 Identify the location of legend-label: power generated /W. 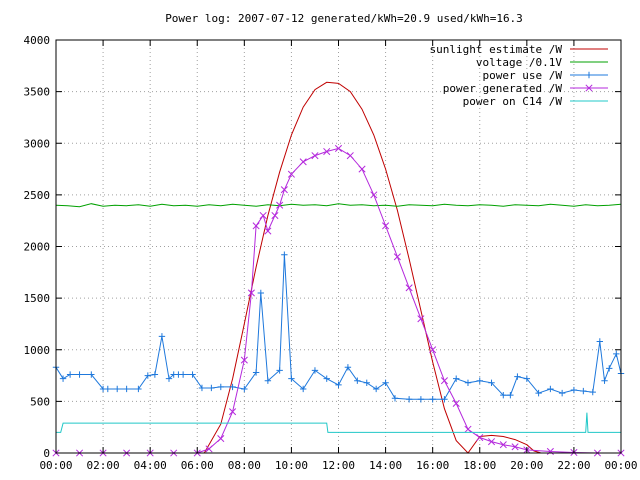
(503, 88).